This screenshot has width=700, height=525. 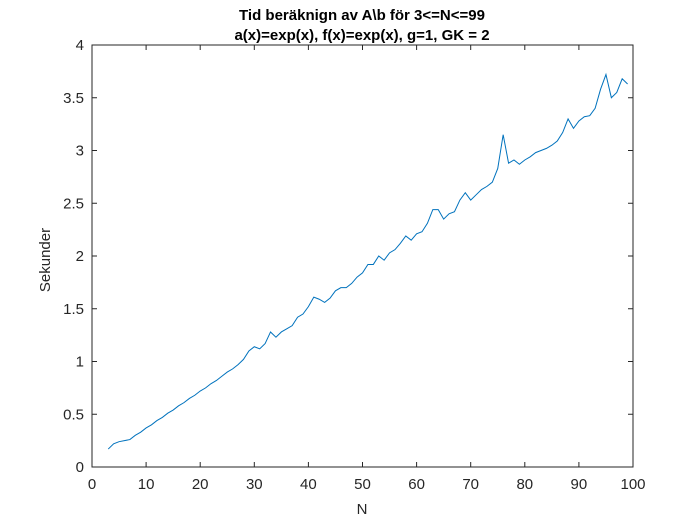 I want to click on x-tick-label: 90, so click(x=579, y=484).